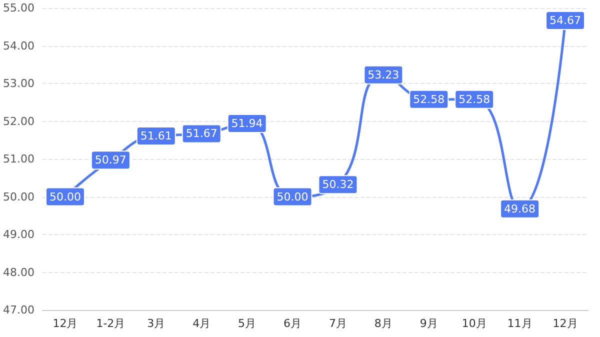 The height and width of the screenshot is (337, 600). I want to click on x-tick-label: 7月, so click(337, 323).